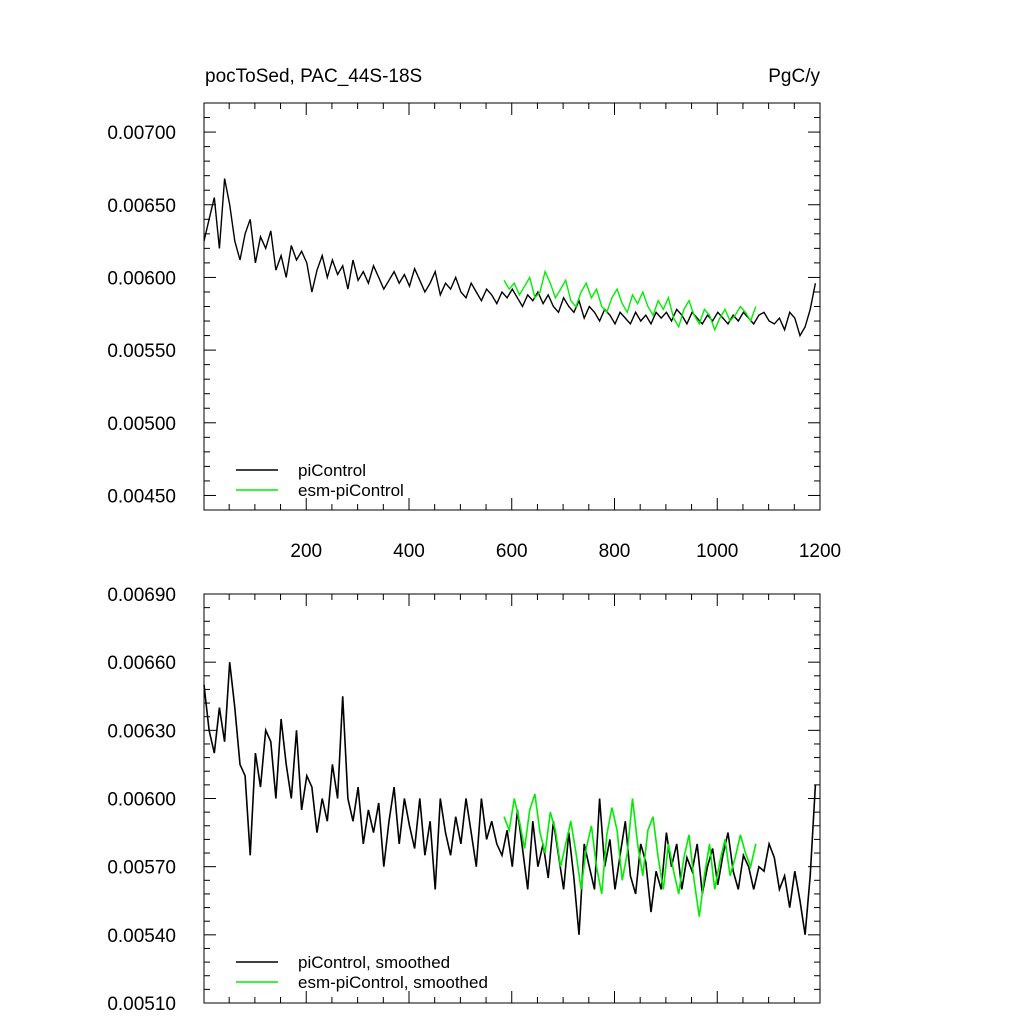  I want to click on bottom-legend-picontrol-label: piControl, smoothed, so click(374, 962).